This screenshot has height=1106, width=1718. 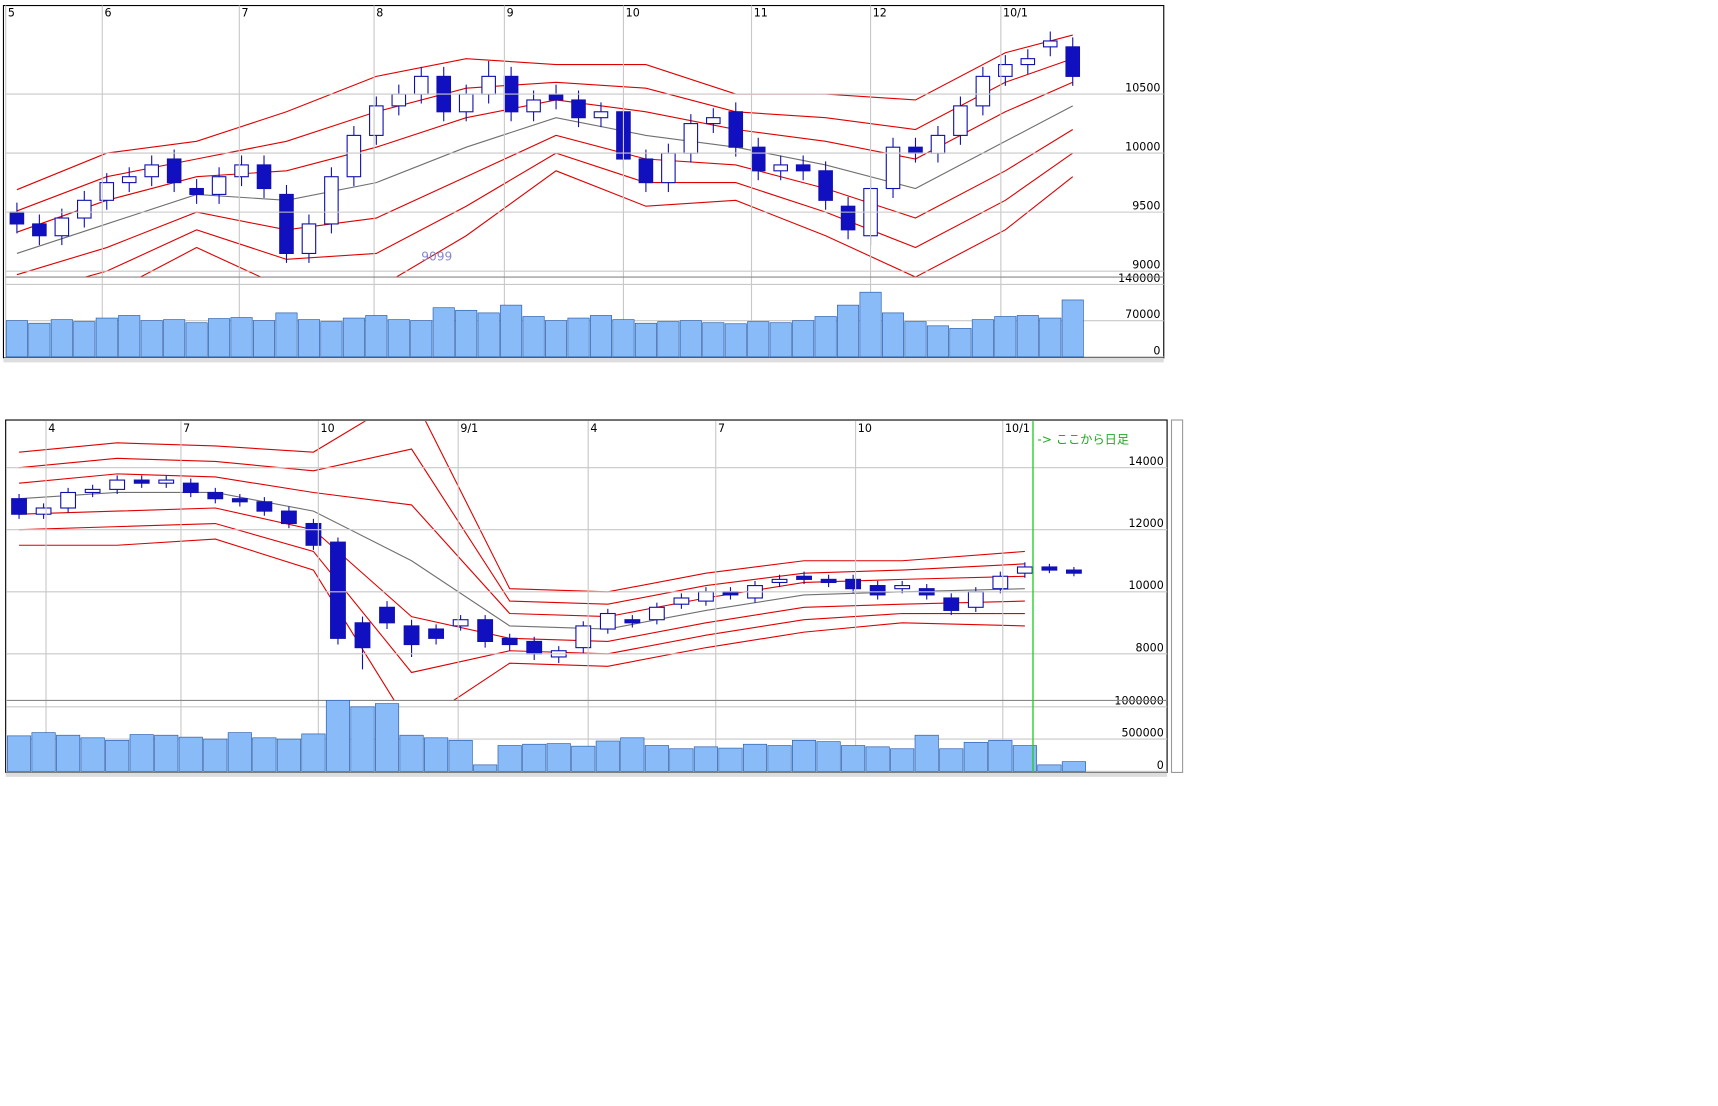 What do you see at coordinates (1146, 461) in the screenshot?
I see `y-tick-label: 14000` at bounding box center [1146, 461].